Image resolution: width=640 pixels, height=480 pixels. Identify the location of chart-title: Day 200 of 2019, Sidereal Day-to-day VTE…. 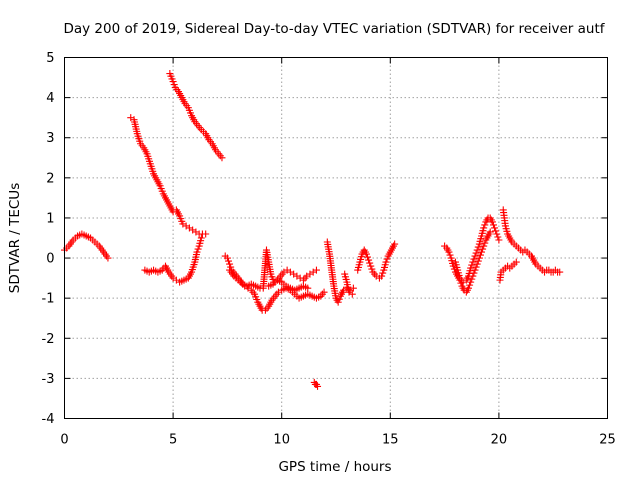
(334, 29).